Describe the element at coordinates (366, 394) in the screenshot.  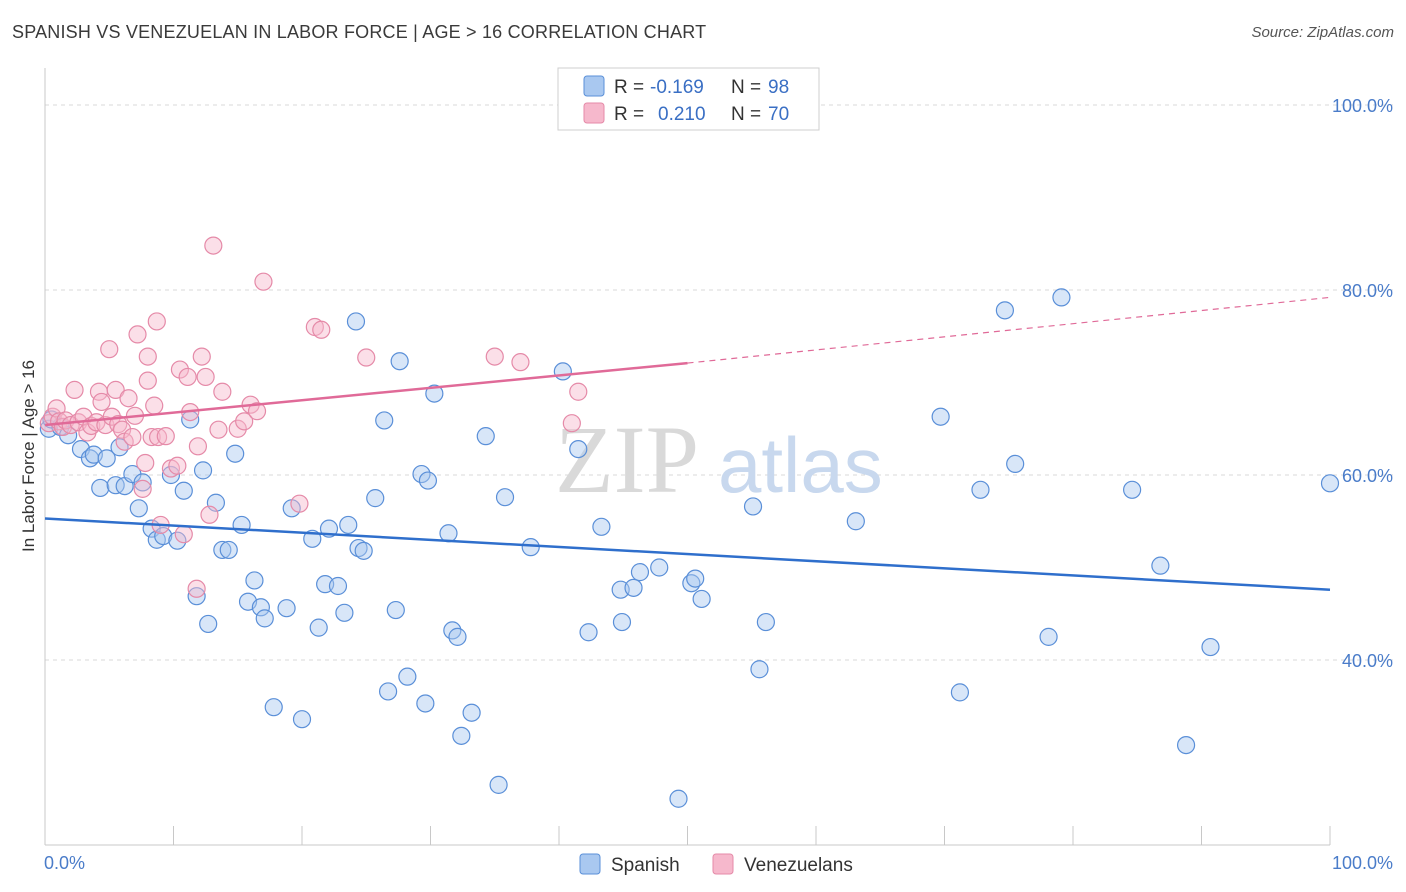
I see `venezuelan-trend-line` at that location.